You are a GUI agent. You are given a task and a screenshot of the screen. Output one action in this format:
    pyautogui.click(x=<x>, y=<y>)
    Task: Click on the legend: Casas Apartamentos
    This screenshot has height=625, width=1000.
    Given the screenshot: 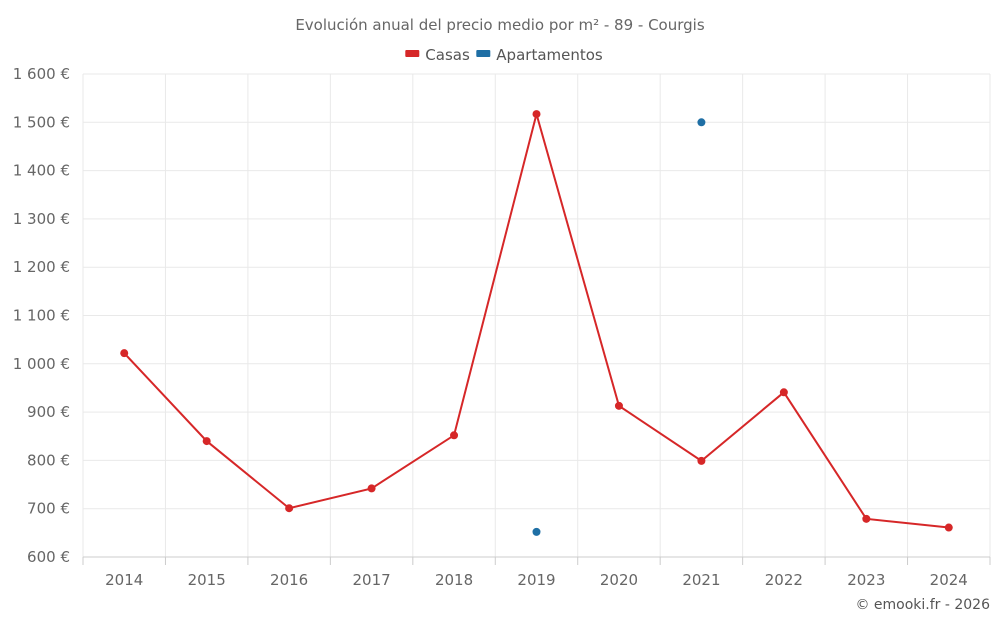 What is the action you would take?
    pyautogui.click(x=504, y=55)
    